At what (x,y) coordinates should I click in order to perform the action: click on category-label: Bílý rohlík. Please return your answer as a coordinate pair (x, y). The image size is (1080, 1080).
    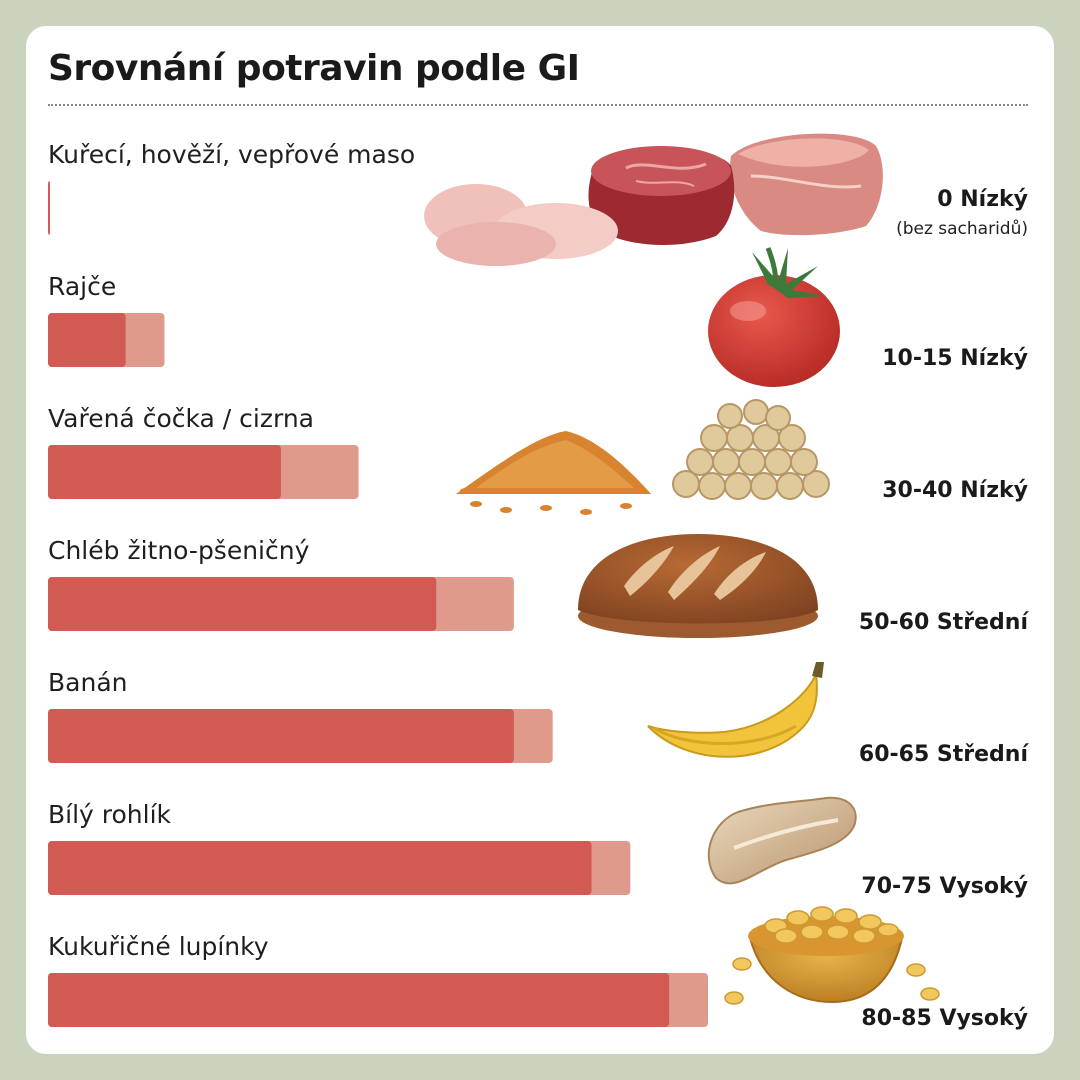
    Looking at the image, I should click on (110, 814).